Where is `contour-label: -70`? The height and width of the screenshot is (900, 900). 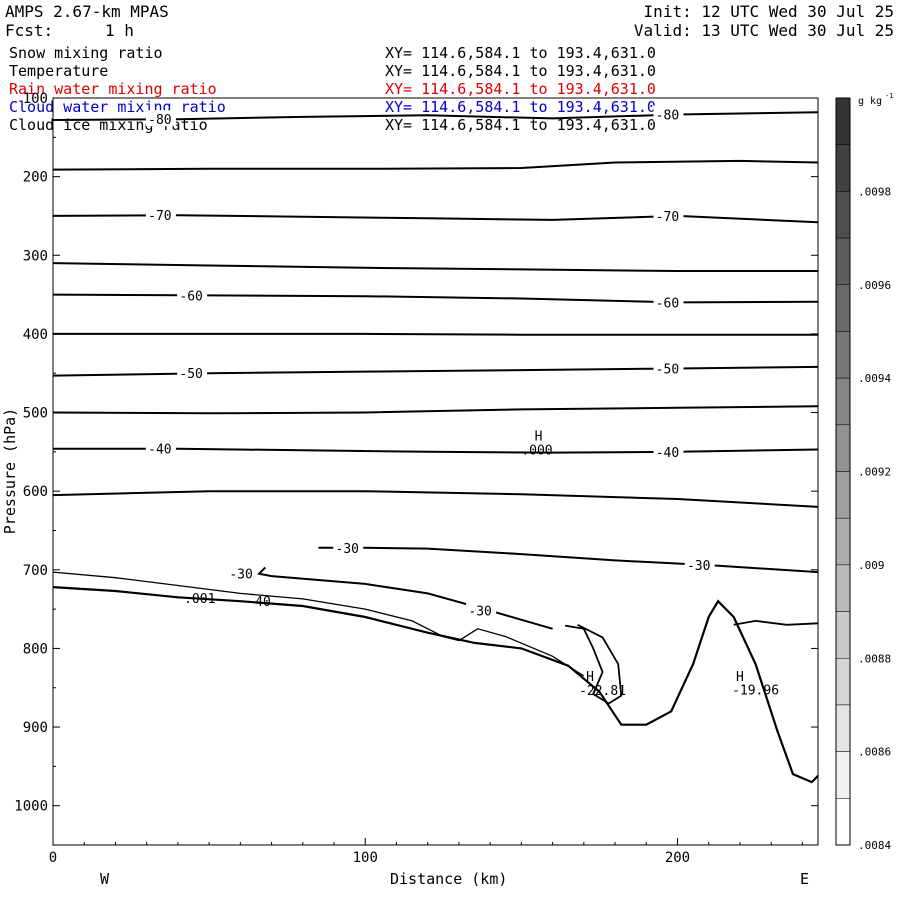
contour-label: -70 is located at coordinates (159, 216).